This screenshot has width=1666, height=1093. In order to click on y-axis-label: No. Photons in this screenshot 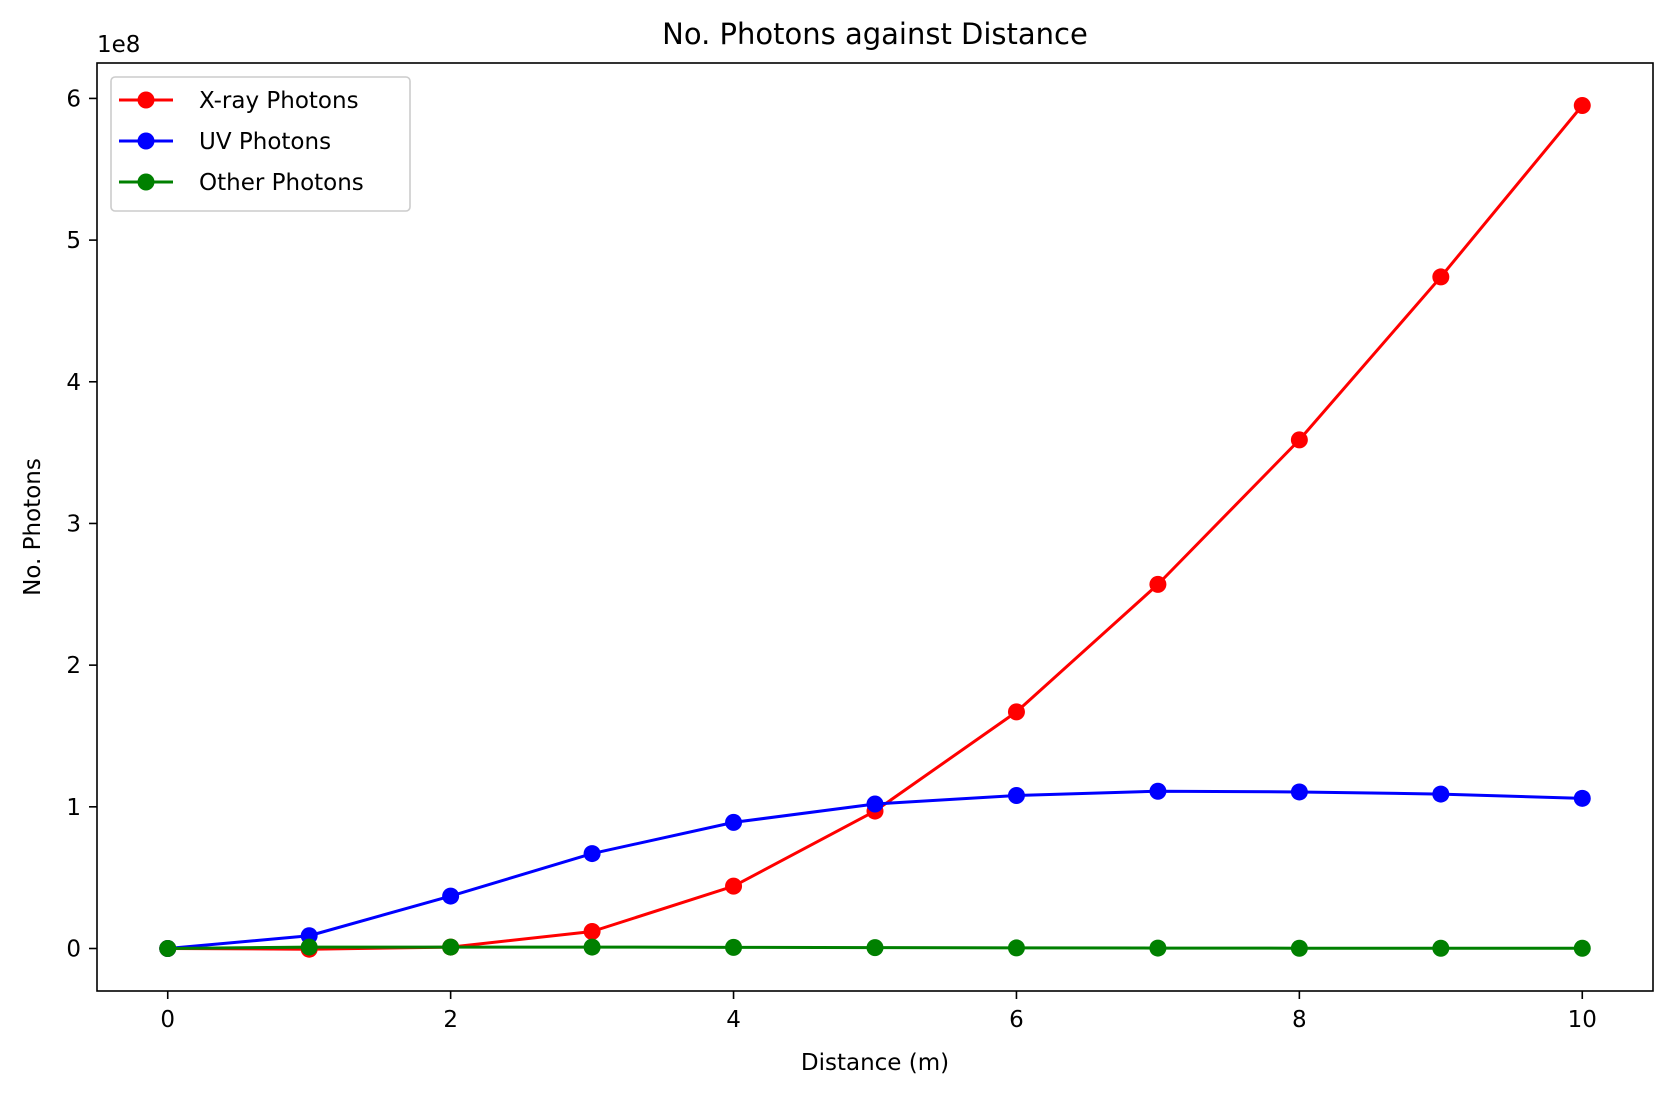, I will do `click(33, 527)`.